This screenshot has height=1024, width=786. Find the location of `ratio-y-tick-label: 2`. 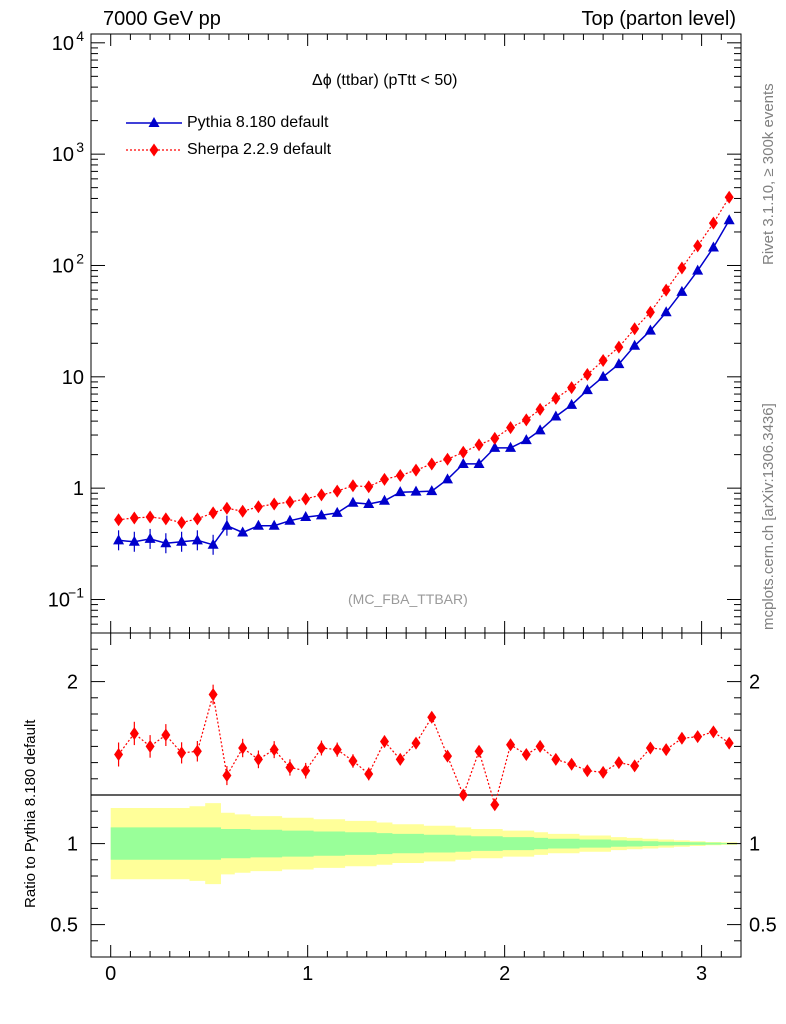

ratio-y-tick-label: 2 is located at coordinates (72, 683).